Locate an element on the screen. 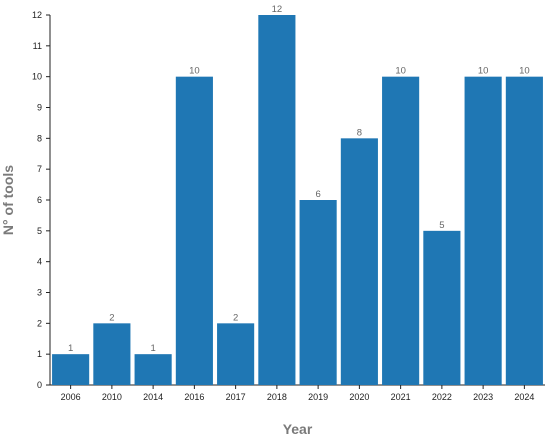 The width and height of the screenshot is (550, 439). bar-2014 is located at coordinates (153, 369).